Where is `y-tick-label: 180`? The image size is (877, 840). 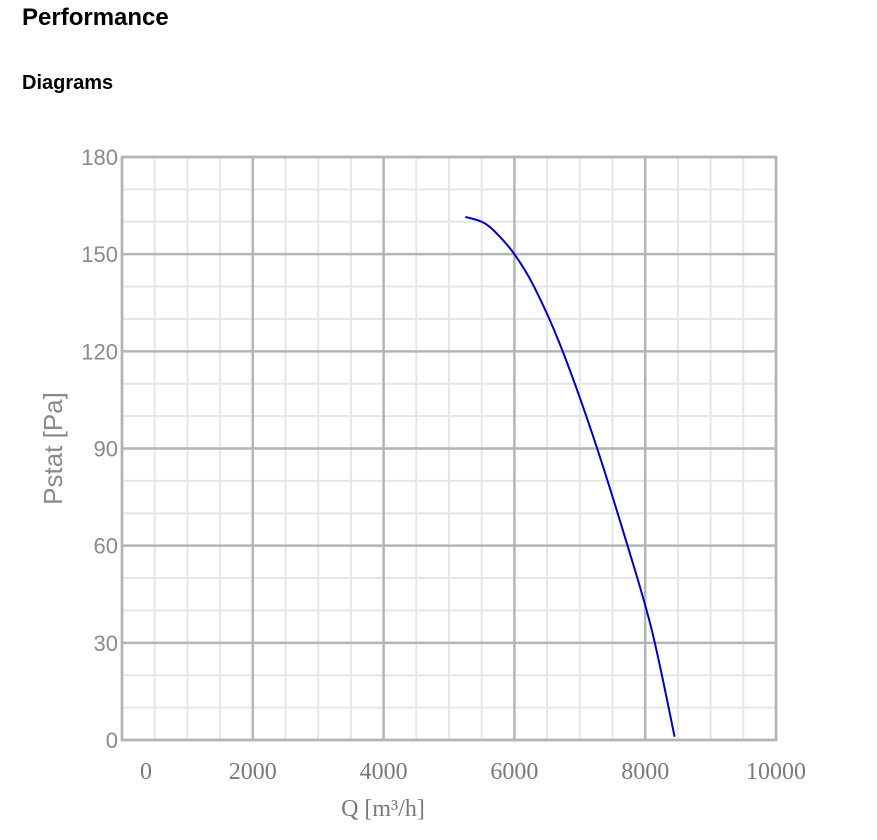 y-tick-label: 180 is located at coordinates (99, 157).